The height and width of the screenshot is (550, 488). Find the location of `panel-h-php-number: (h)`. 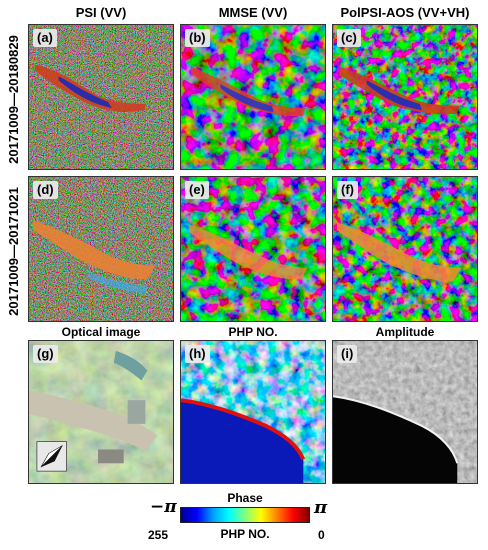

panel-h-php-number: (h) is located at coordinates (253, 412).